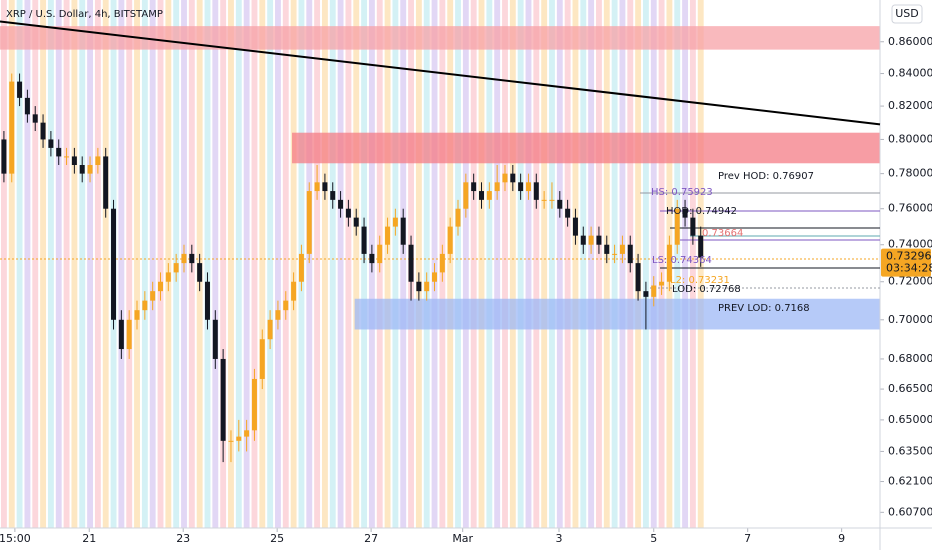 The image size is (932, 550). Describe the element at coordinates (89, 538) in the screenshot. I see `x-tick-label: 21` at that location.